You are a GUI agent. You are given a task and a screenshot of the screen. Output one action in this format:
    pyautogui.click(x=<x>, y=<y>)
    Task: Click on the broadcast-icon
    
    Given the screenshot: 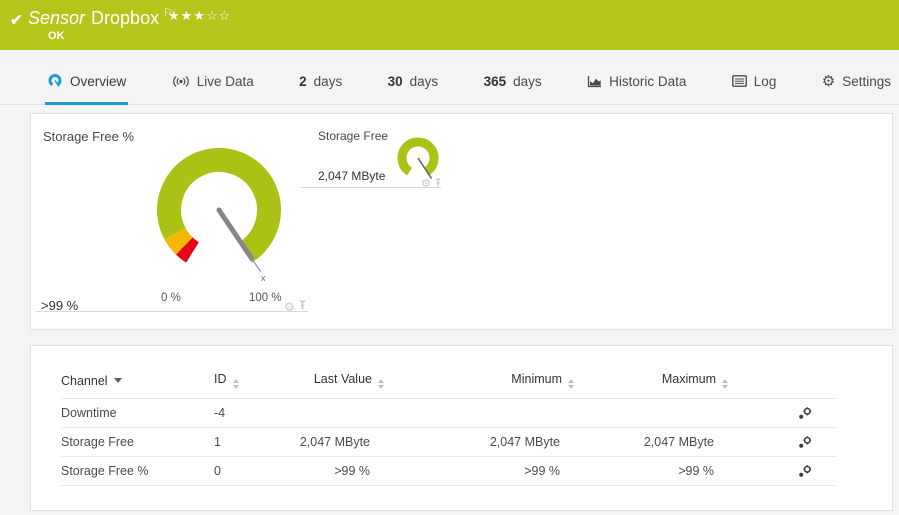 What is the action you would take?
    pyautogui.click(x=181, y=81)
    